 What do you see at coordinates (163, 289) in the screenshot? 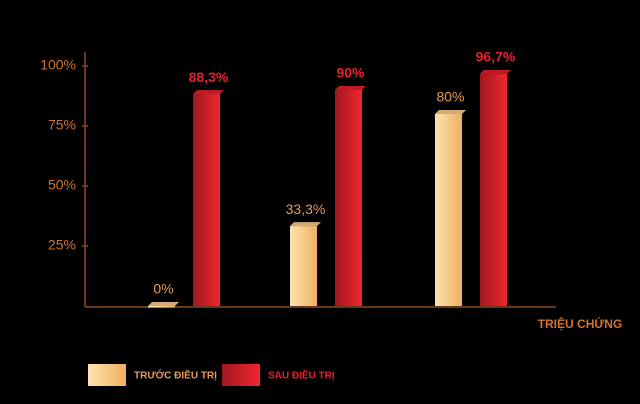
I see `value-label: 0%` at bounding box center [163, 289].